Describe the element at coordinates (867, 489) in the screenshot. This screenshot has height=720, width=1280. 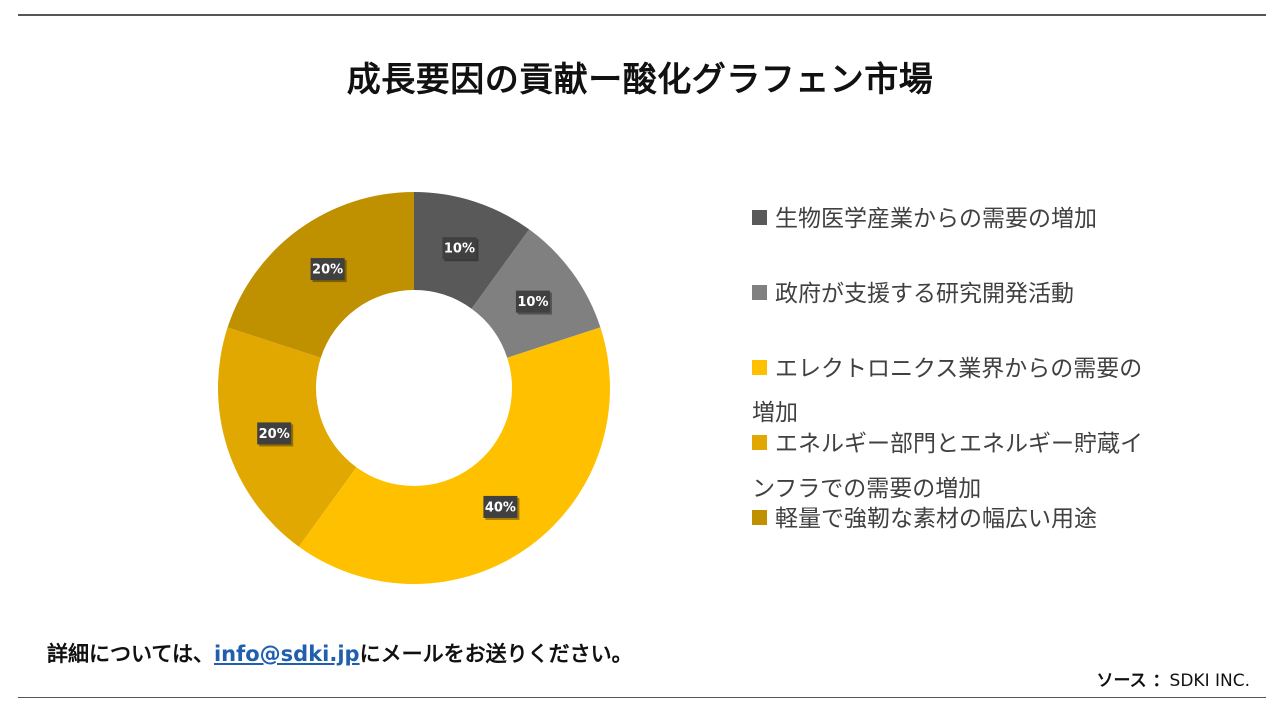
I see `legend-label-cont: ンフラでの需要の増加` at that location.